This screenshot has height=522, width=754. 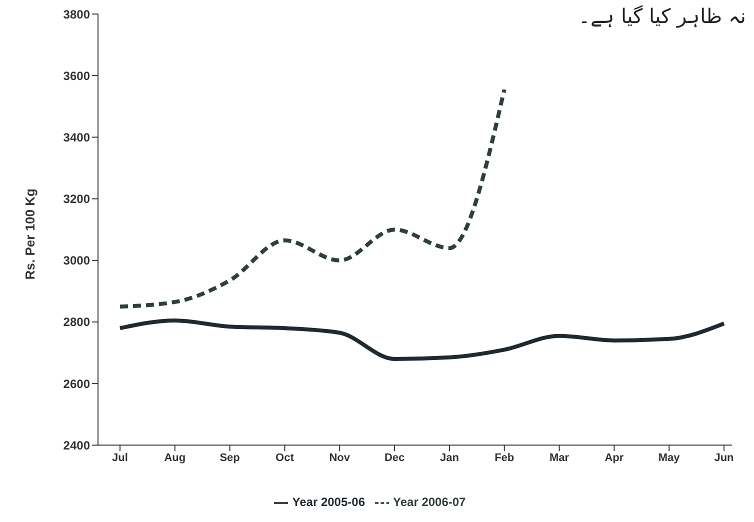 What do you see at coordinates (614, 458) in the screenshot?
I see `x-tick-label: Apr` at bounding box center [614, 458].